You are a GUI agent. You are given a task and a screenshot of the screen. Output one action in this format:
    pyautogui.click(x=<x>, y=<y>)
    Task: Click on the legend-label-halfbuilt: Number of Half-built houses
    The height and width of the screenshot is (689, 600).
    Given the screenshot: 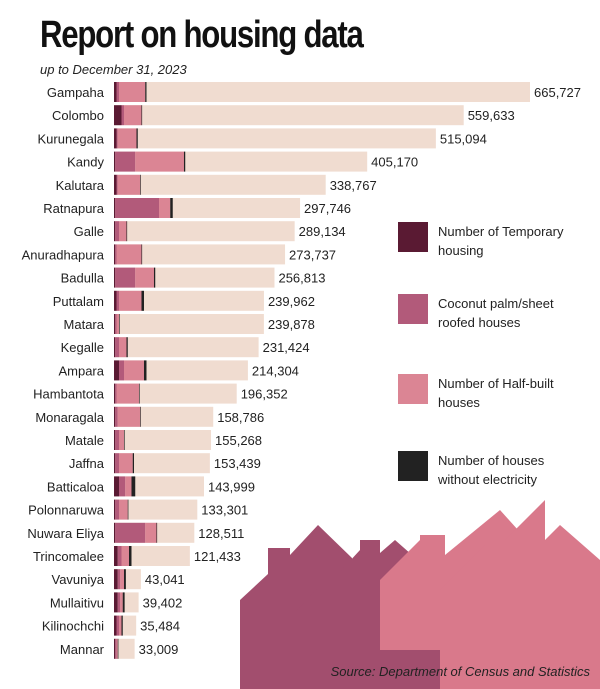 What is the action you would take?
    pyautogui.click(x=496, y=393)
    